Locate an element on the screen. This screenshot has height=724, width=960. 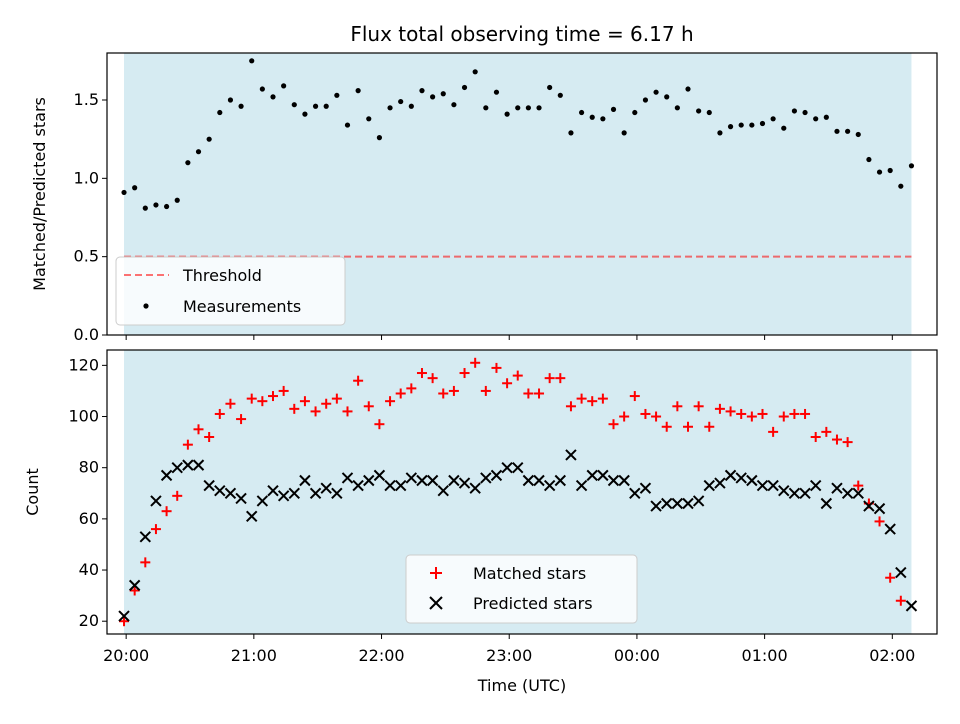
x-tick-label: 21:00 is located at coordinates (254, 655).